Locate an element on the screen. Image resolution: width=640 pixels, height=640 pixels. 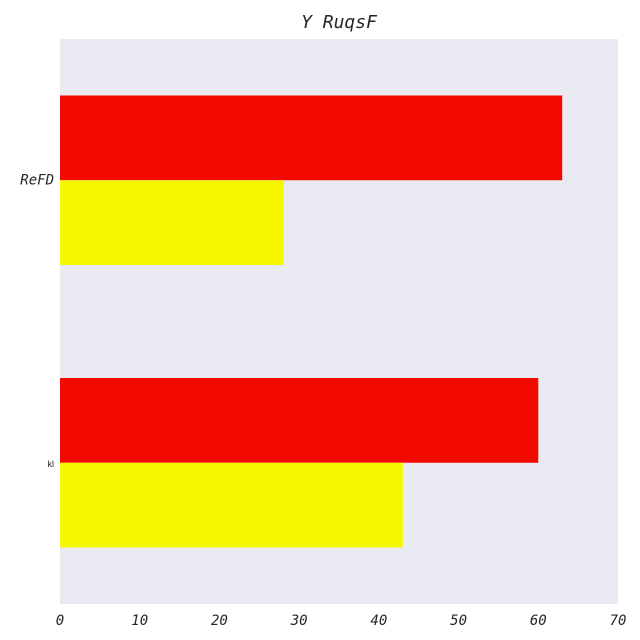
x-tick-label: 10 is located at coordinates (139, 621).